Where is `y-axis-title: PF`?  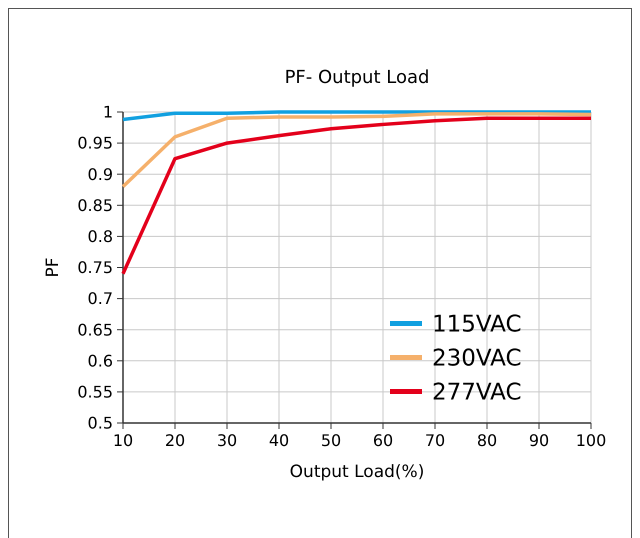
y-axis-title: PF is located at coordinates (53, 267).